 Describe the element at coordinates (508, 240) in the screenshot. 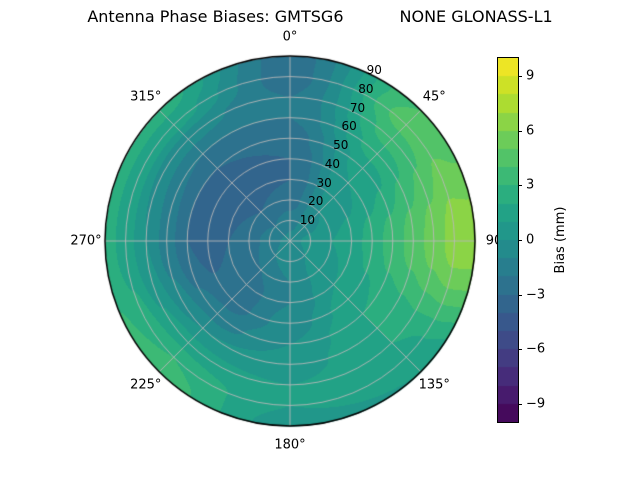

I see `colorbar` at that location.